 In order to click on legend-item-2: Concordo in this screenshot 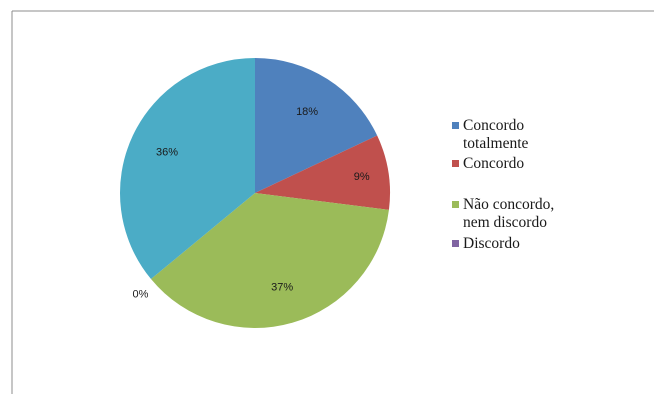, I will do `click(488, 163)`.